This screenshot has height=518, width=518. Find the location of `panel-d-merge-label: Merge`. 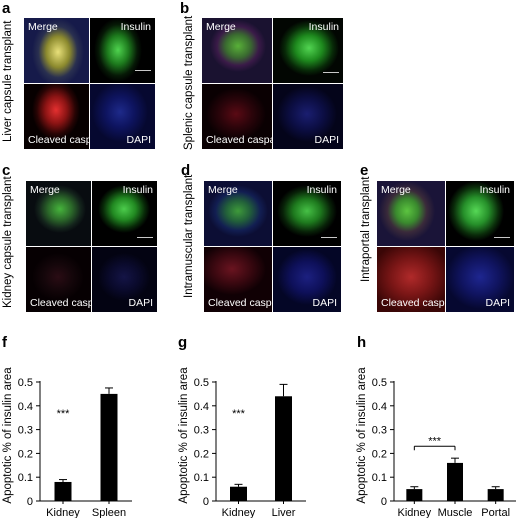

panel-d-merge-label: Merge is located at coordinates (223, 190).